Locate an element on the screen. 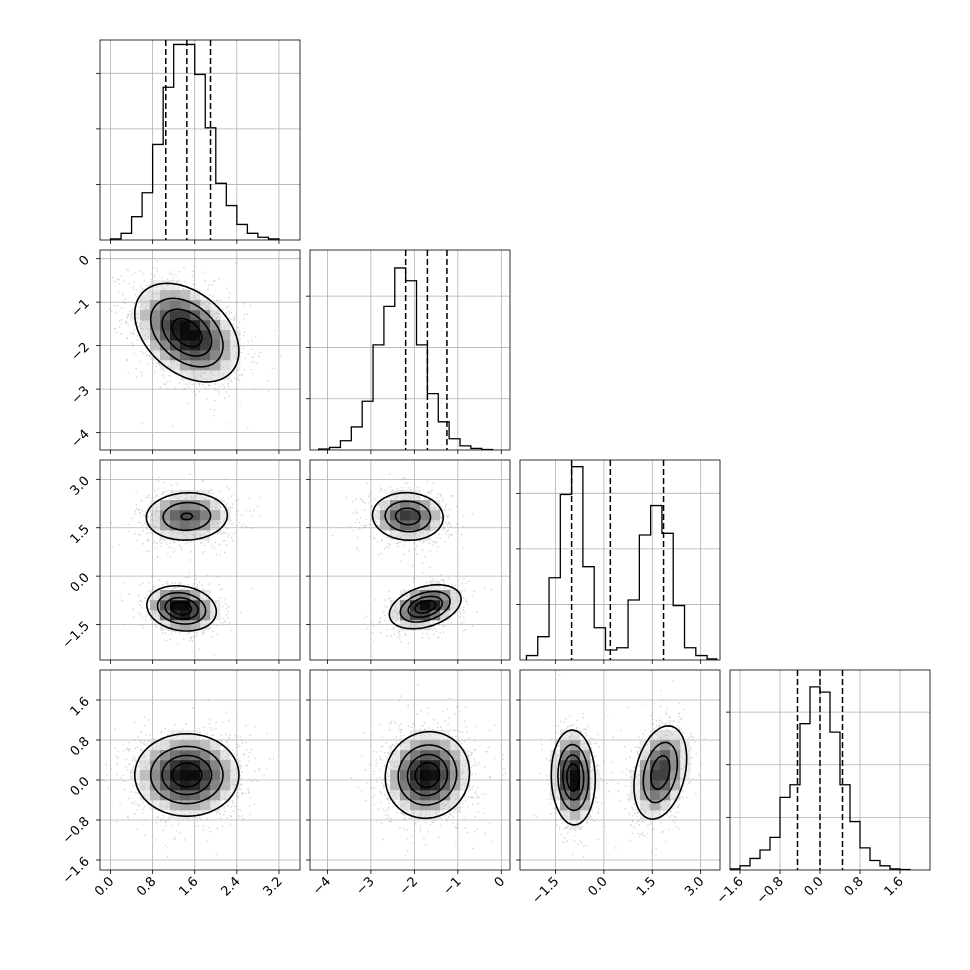 The image size is (970, 970). y-tick-label: −3 is located at coordinates (81, 395).